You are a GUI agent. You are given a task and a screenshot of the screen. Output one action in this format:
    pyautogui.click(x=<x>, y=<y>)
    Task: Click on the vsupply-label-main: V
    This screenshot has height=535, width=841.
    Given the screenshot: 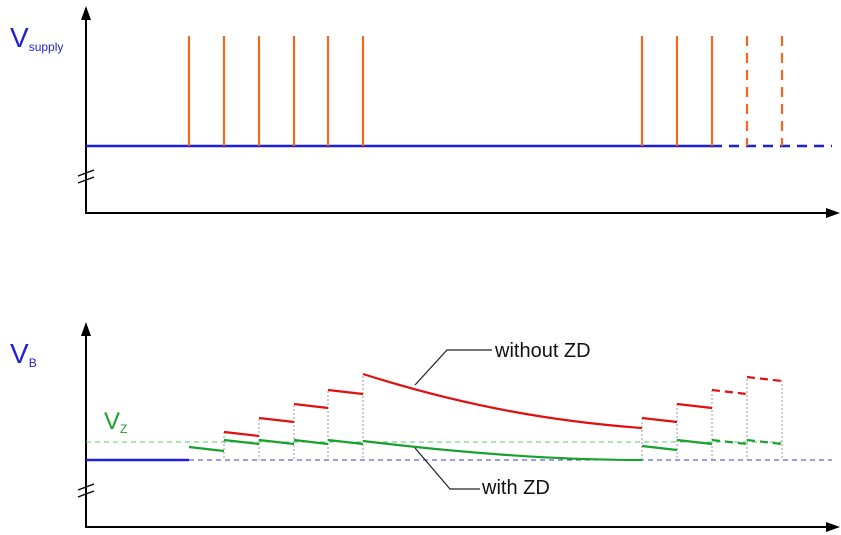 What is the action you would take?
    pyautogui.click(x=19, y=37)
    